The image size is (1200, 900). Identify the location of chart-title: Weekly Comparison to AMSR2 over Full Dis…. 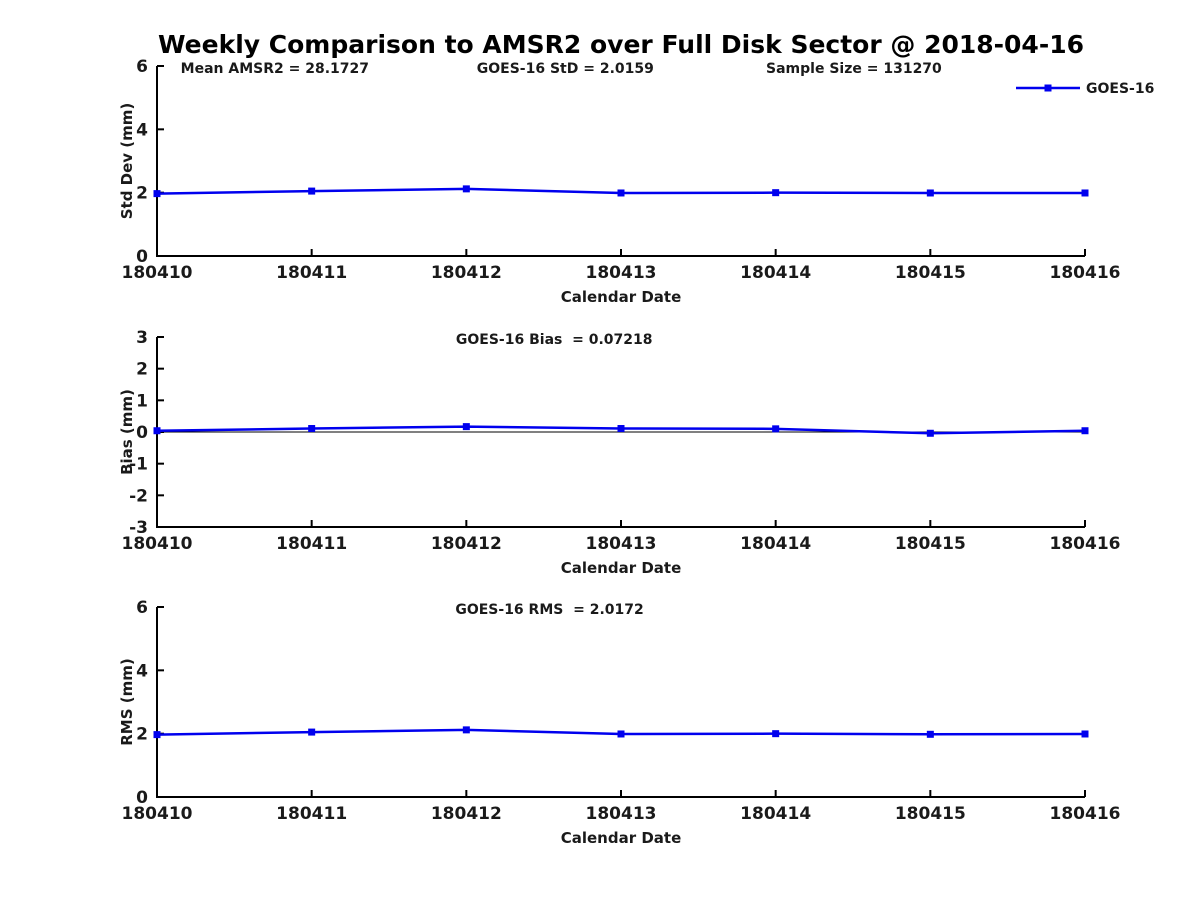
(620, 44).